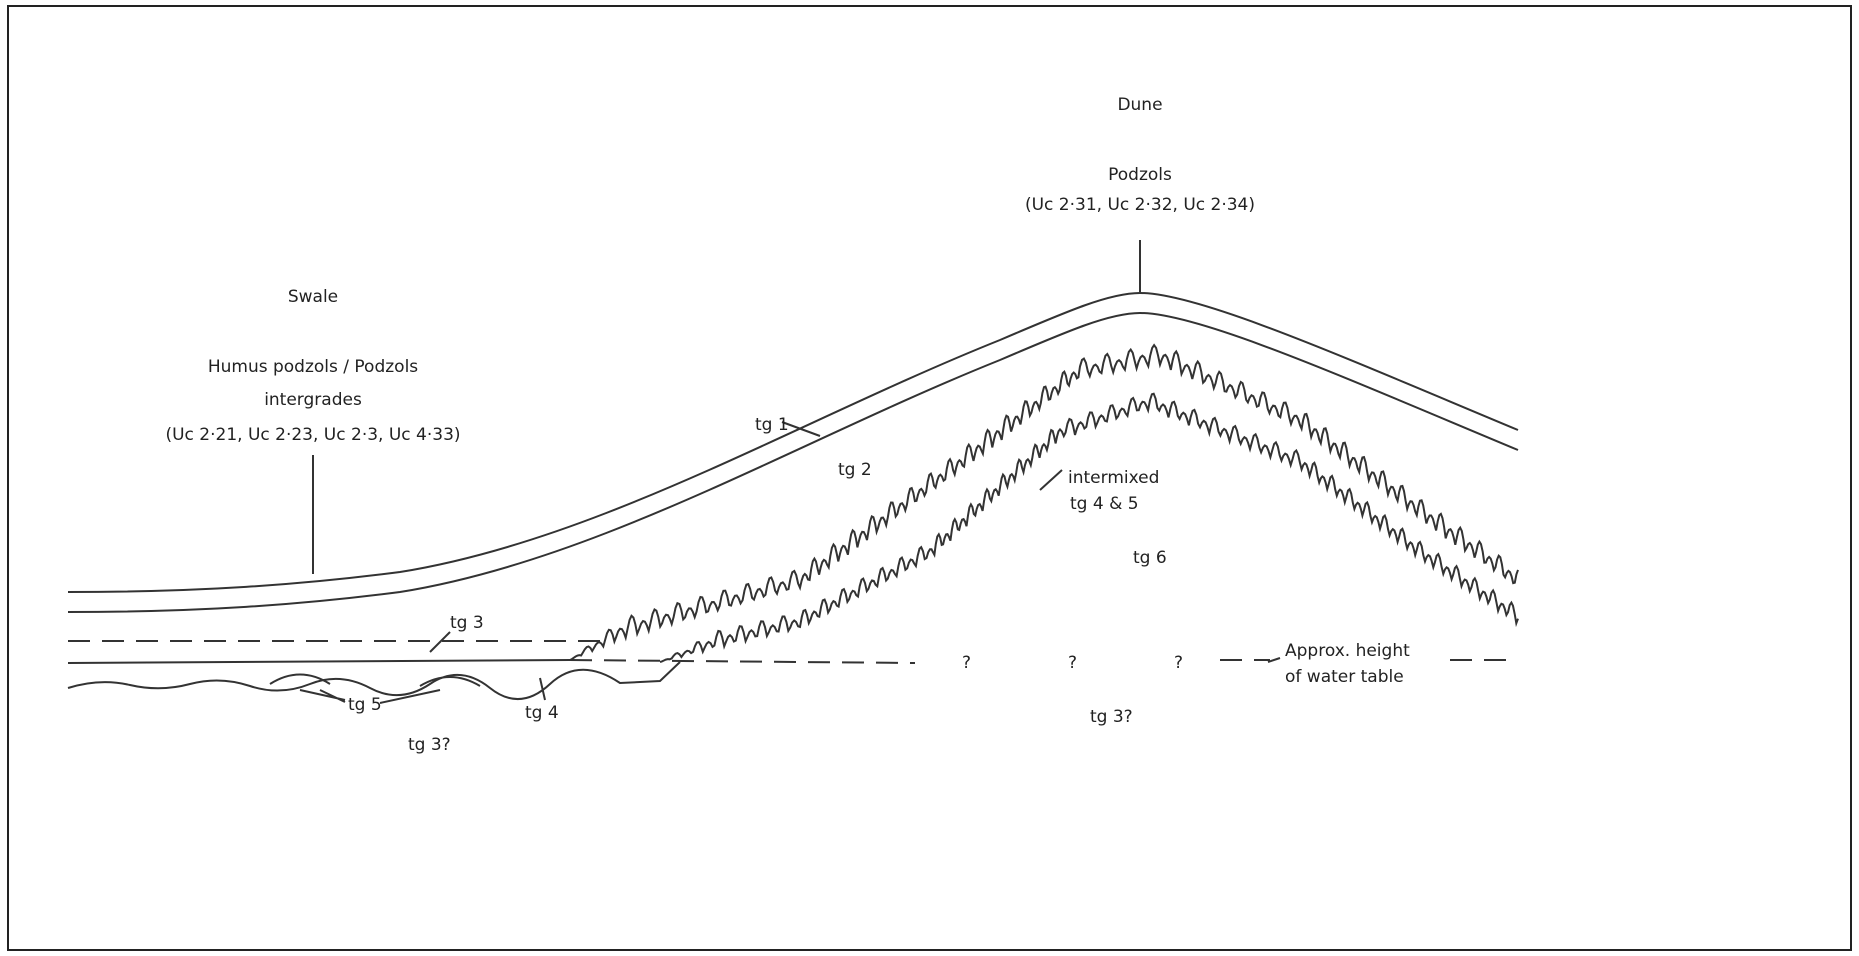  What do you see at coordinates (365, 705) in the screenshot?
I see `label: tg 5` at bounding box center [365, 705].